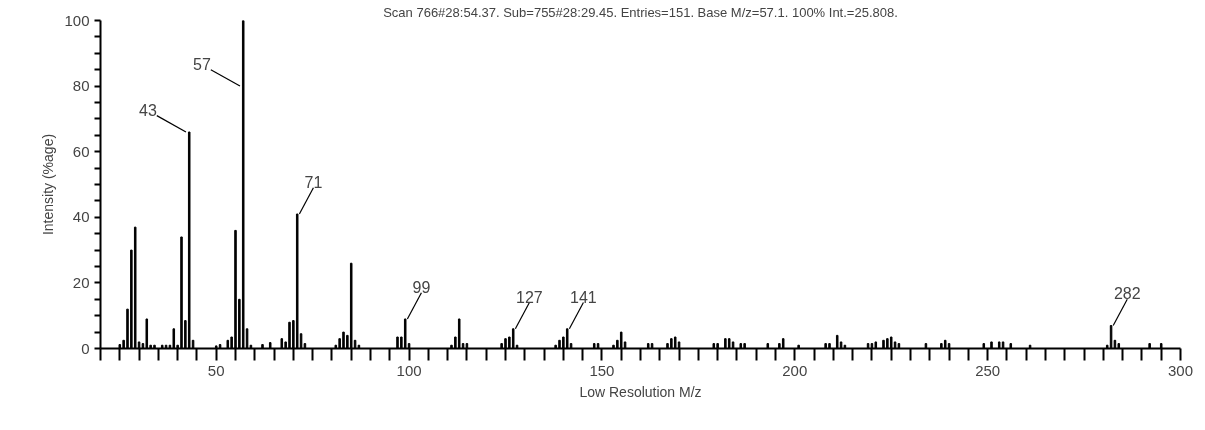 The height and width of the screenshot is (430, 1205). Describe the element at coordinates (48, 184) in the screenshot. I see `y-axis-title: Intensity (%age)` at that location.